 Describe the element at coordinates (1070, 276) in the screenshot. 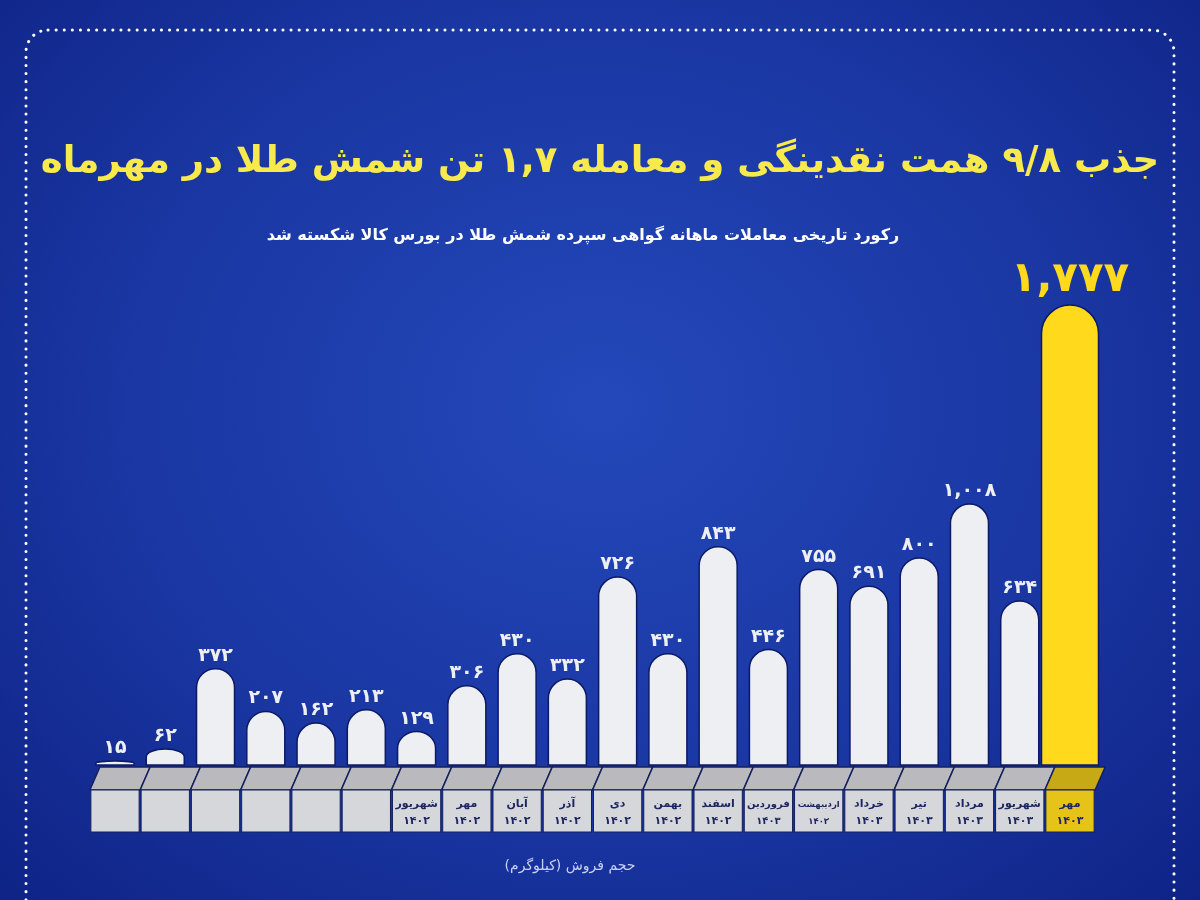

I see `data-label: ۱,۷۷۷` at that location.